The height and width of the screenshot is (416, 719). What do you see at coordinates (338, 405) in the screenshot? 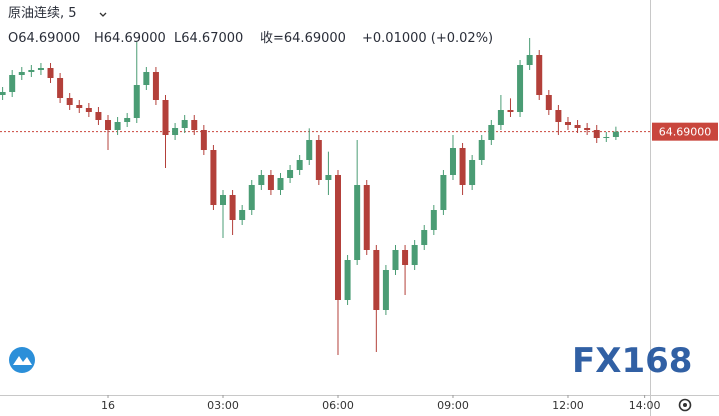
I see `x-tick-label: 06:00` at bounding box center [338, 405].